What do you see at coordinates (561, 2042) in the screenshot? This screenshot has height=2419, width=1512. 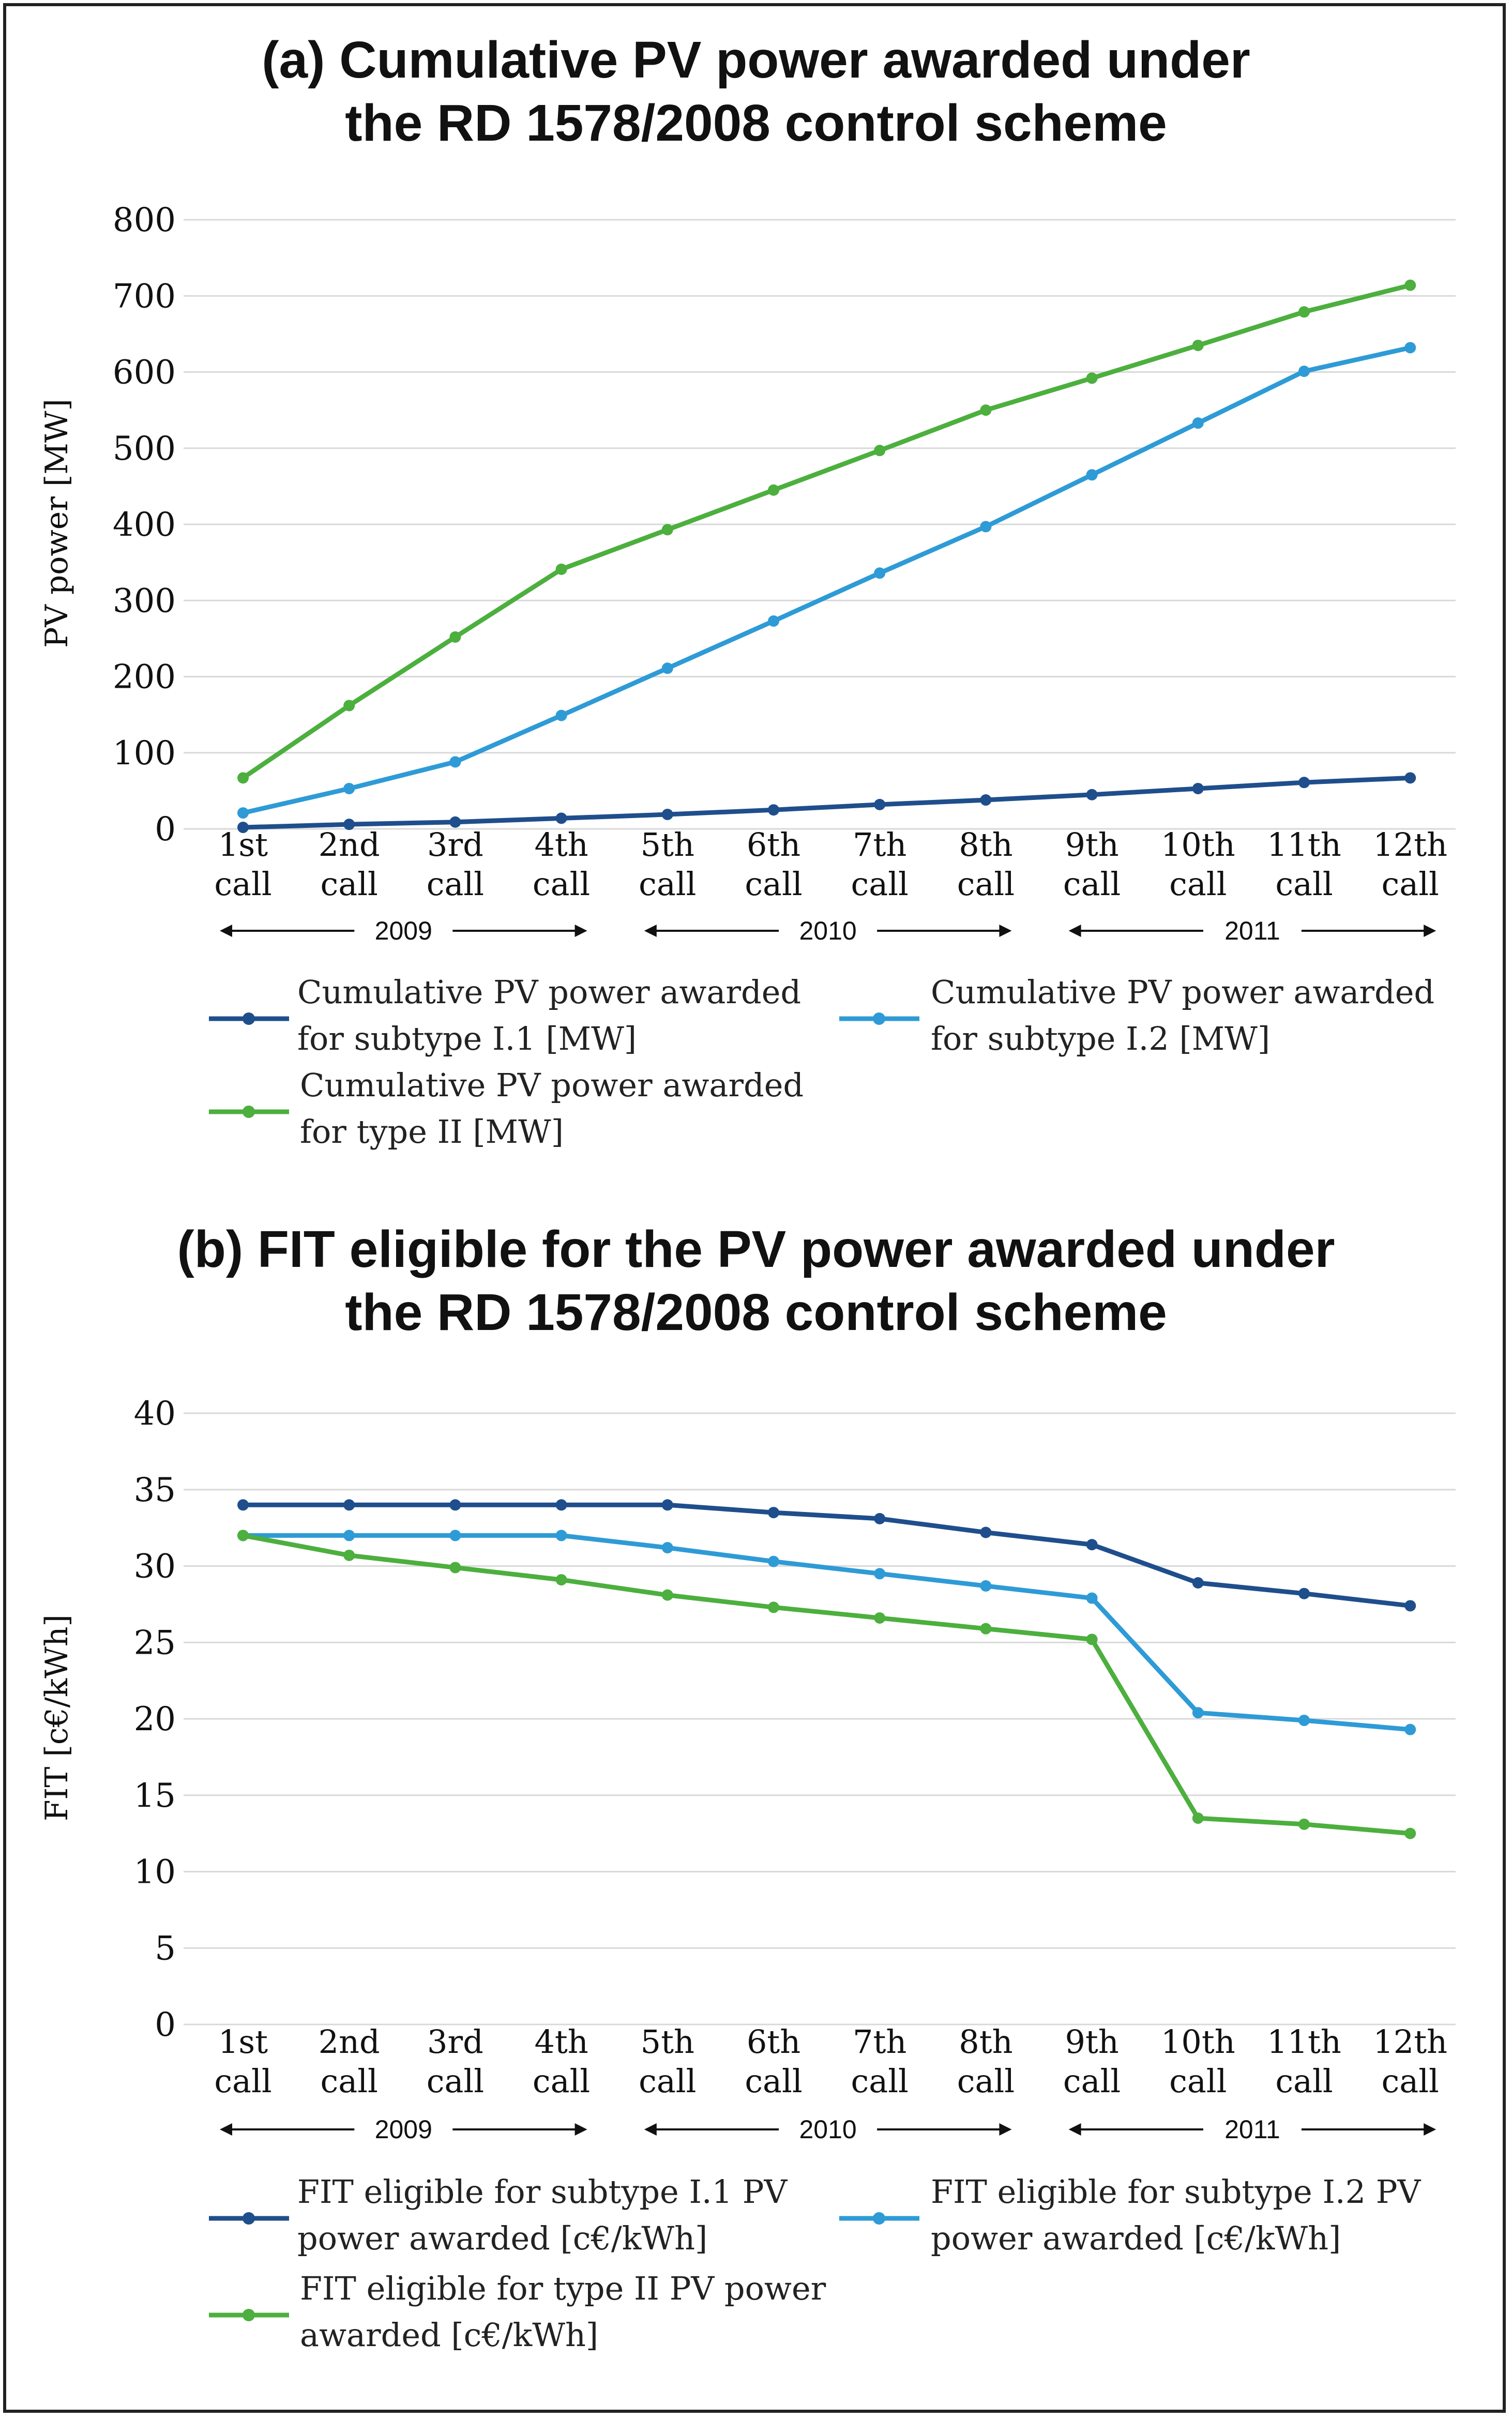 I see `x-tick-label: 4th` at bounding box center [561, 2042].